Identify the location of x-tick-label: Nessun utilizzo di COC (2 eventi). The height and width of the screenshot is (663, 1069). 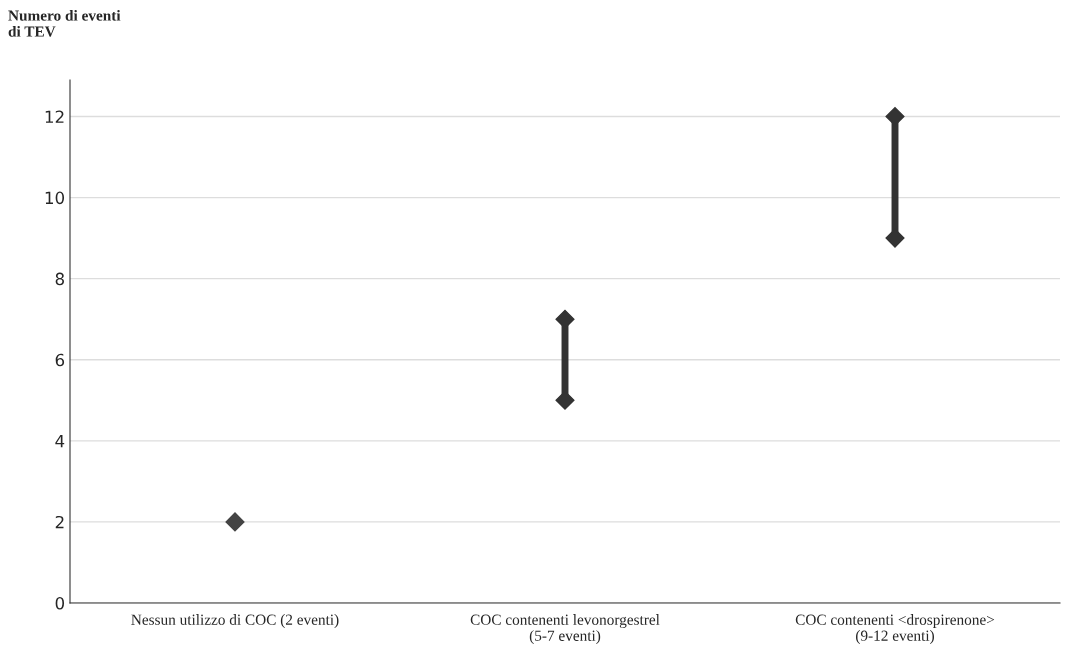
(235, 621).